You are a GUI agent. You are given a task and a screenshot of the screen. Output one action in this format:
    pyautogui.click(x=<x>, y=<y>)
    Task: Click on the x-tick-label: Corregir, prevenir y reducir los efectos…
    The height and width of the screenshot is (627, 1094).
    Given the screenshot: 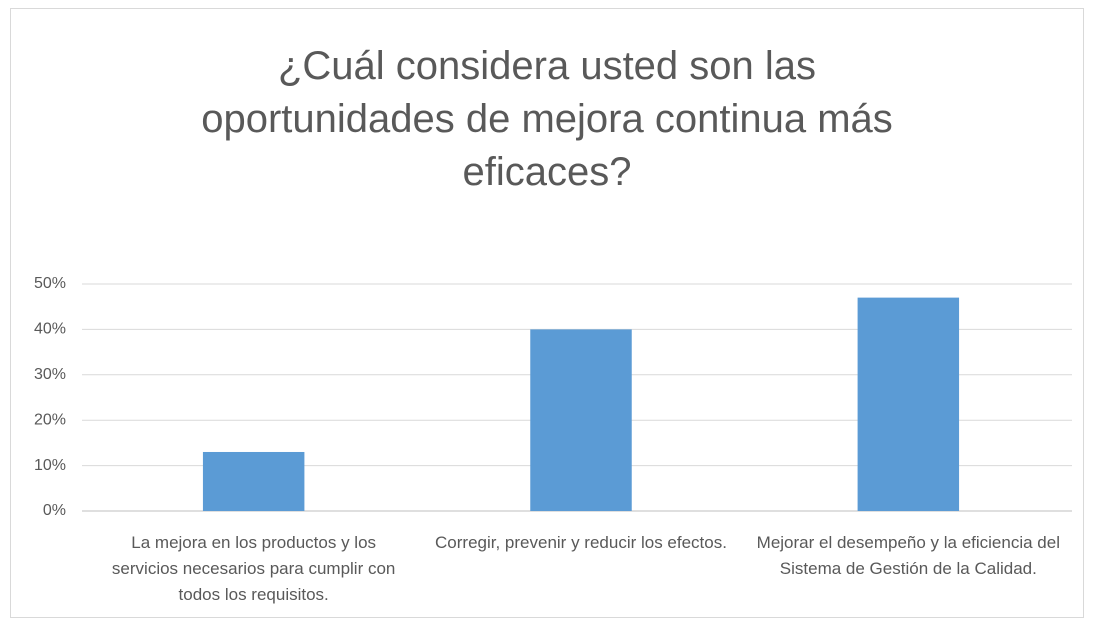 What is the action you would take?
    pyautogui.click(x=581, y=542)
    